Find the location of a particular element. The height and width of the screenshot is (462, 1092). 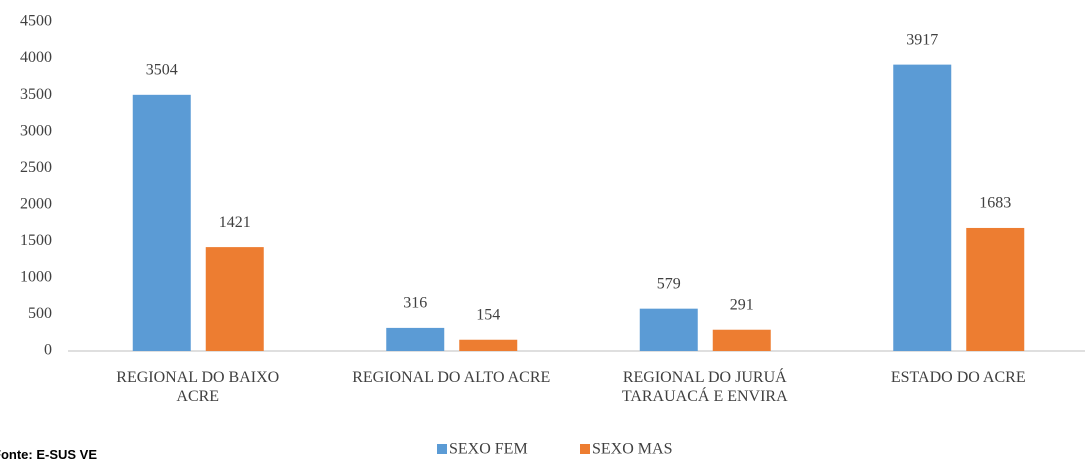

x-tick-label: REGIONAL DO BAIXO ACRE is located at coordinates (198, 387).